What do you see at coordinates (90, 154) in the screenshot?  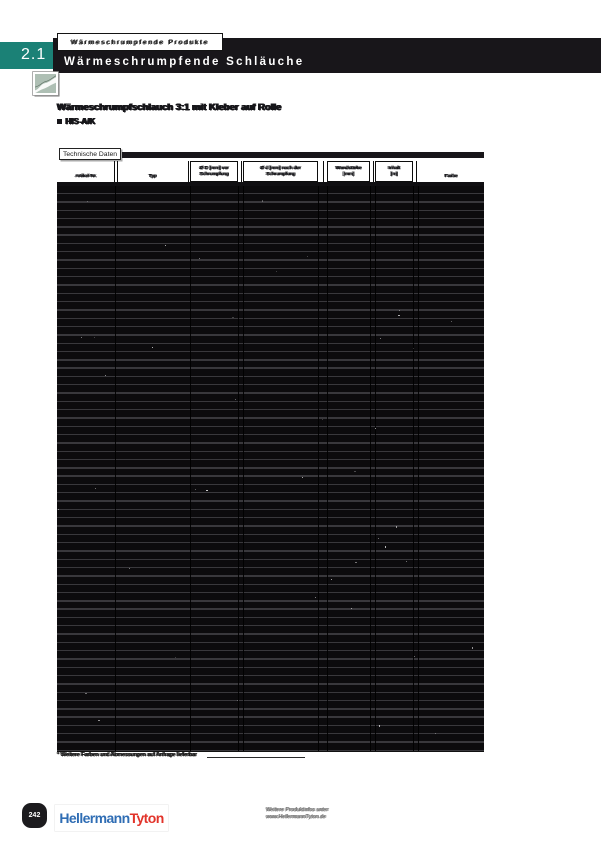 I see `table-section-label-box: Technische Daten` at bounding box center [90, 154].